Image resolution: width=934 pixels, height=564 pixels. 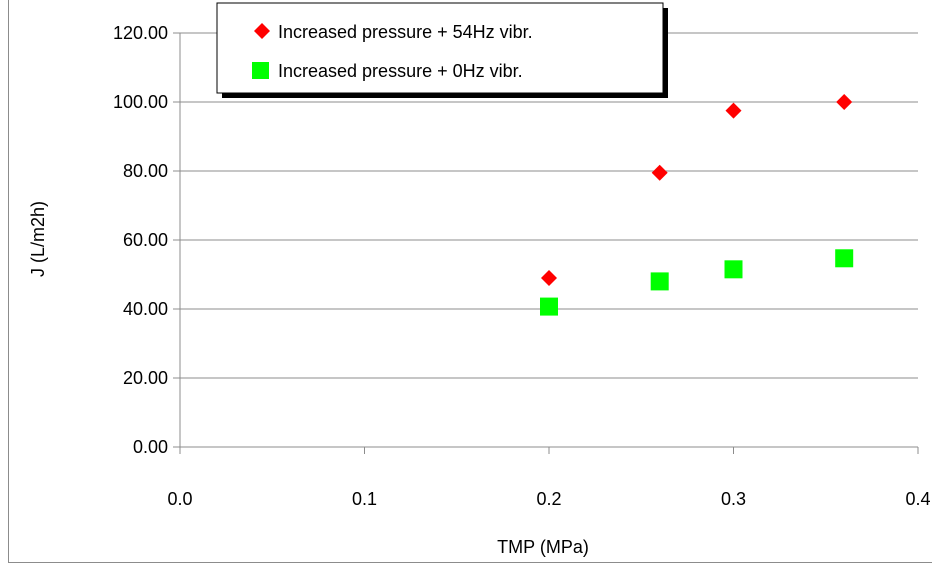 I want to click on legend-entry-54hz: Increased pressure + 54Hz vibr., so click(x=405, y=32).